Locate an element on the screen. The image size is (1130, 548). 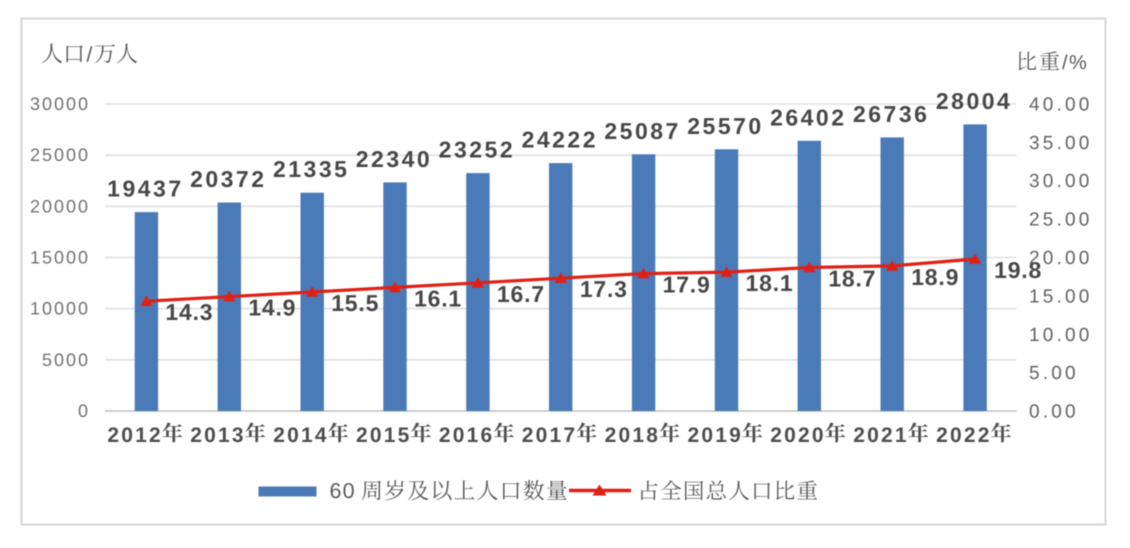
svg-text: 2020 is located at coordinates (798, 435).